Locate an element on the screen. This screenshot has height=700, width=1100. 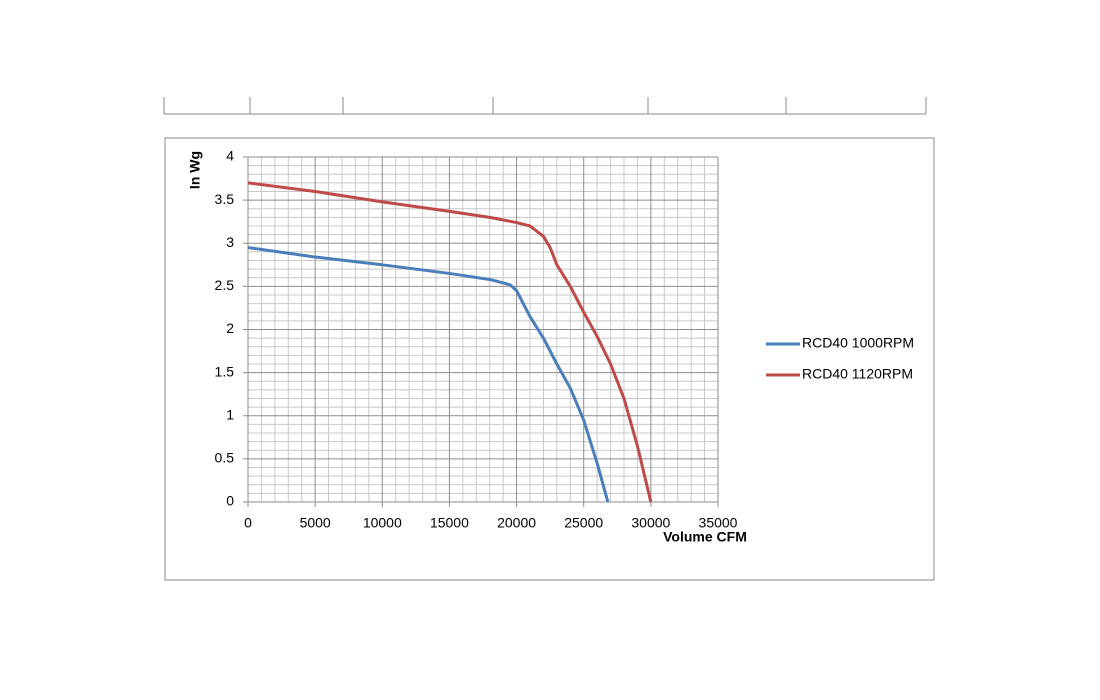
x-tick-label: 15000 is located at coordinates (449, 523).